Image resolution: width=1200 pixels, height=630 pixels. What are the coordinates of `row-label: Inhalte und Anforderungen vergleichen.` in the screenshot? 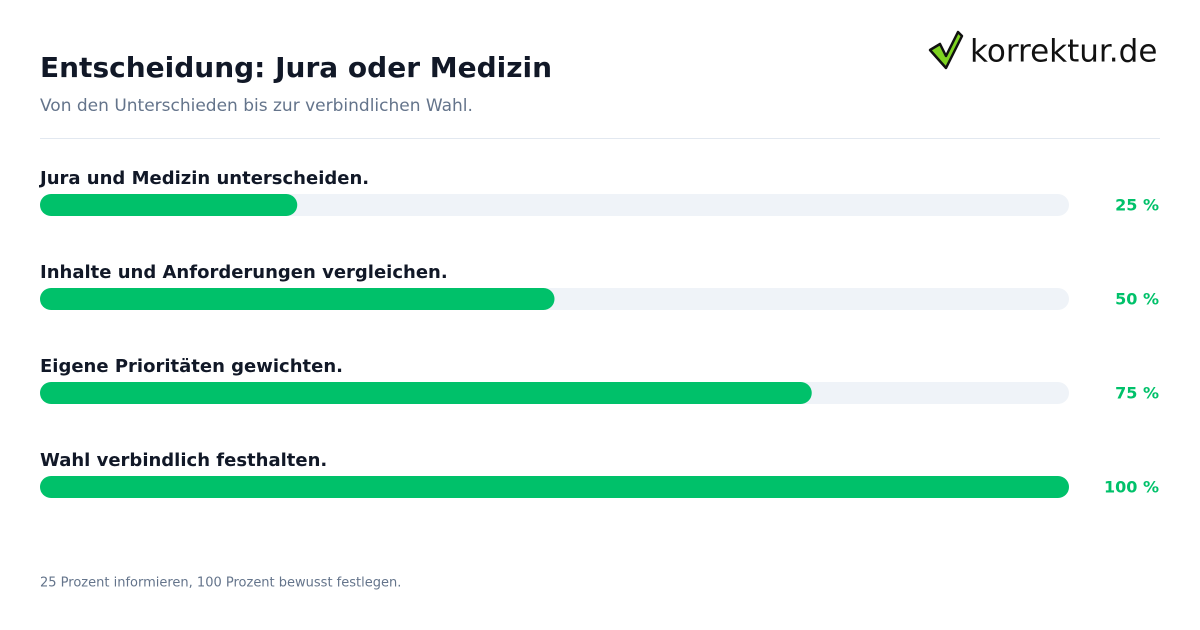 It's located at (244, 272).